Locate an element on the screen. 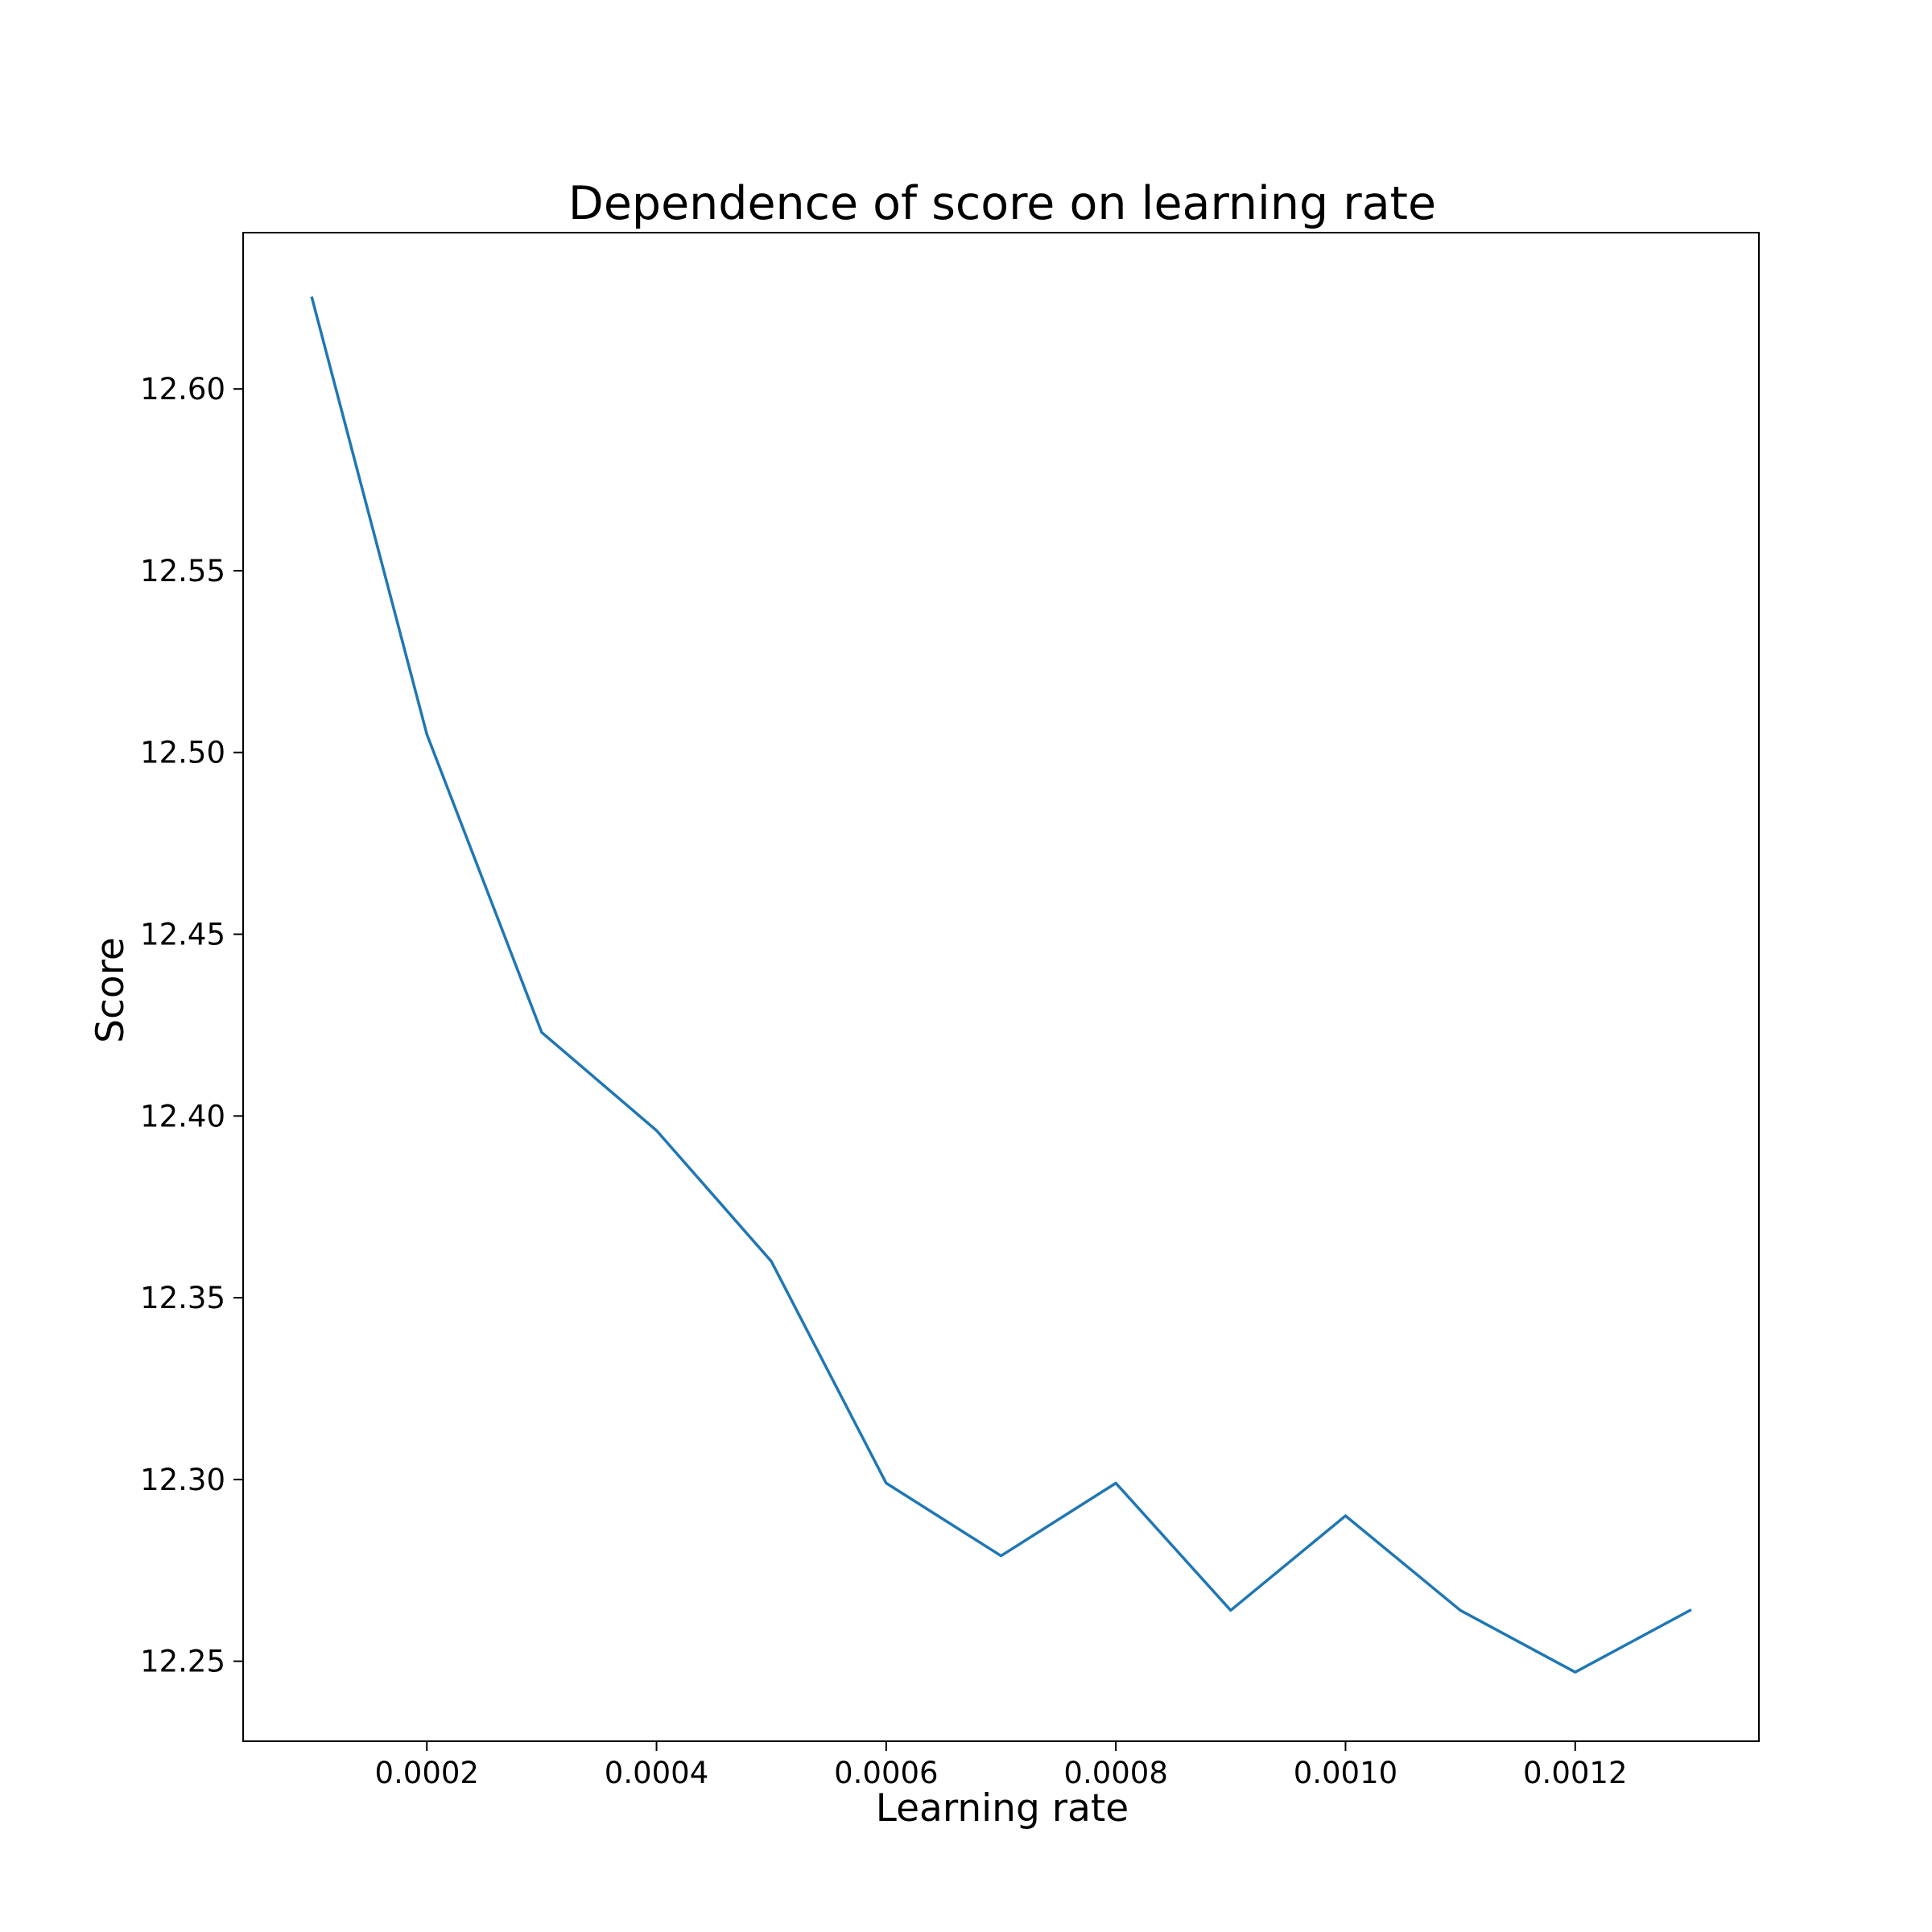 This screenshot has width=1932, height=1932. x-tick-label: 0.0006 is located at coordinates (886, 1773).